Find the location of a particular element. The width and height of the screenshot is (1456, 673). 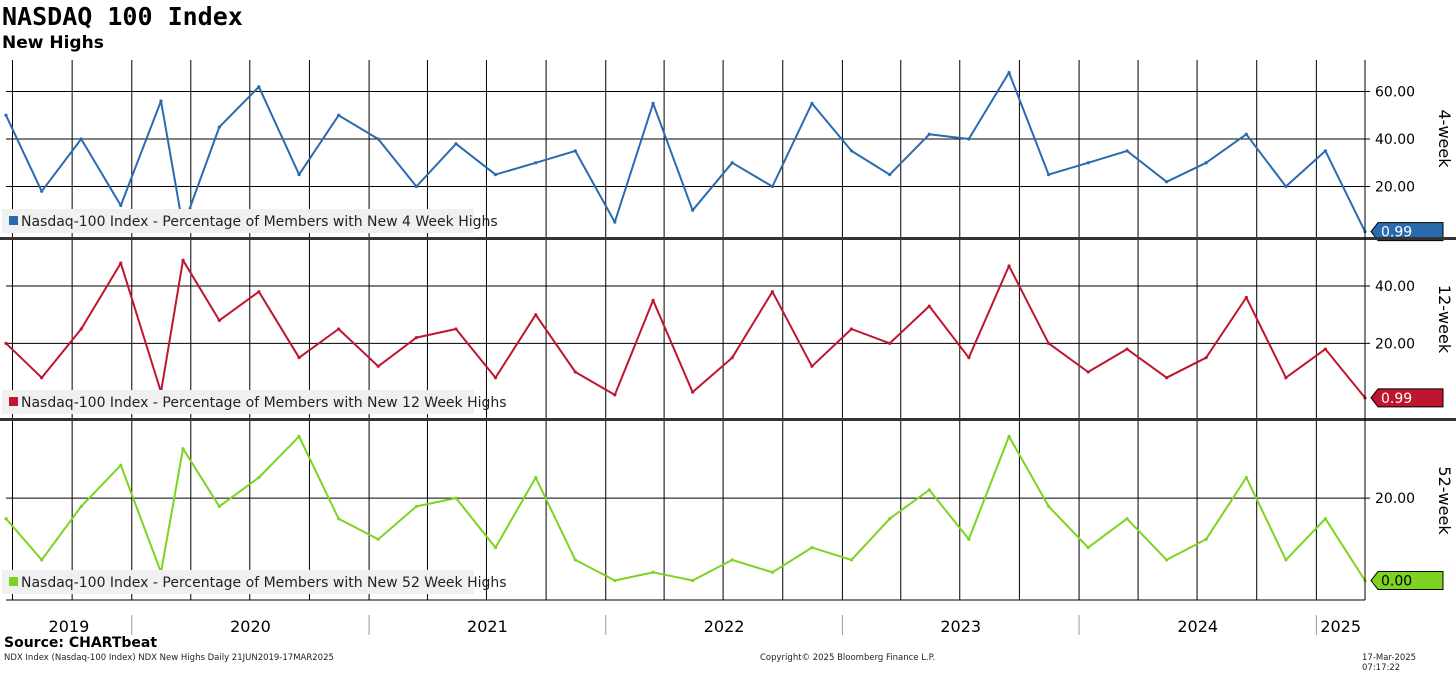

panel-axis-label: 12-week is located at coordinates (1444, 319).